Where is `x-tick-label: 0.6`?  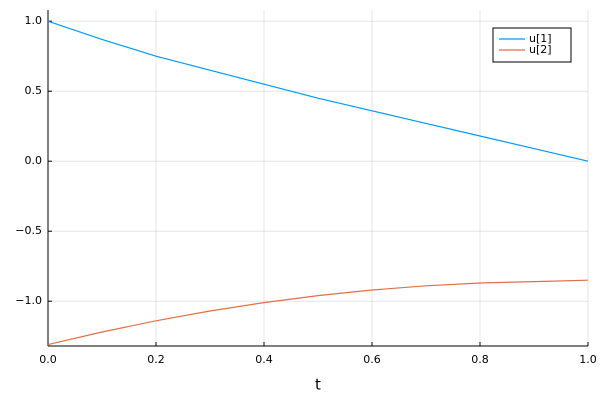 x-tick-label: 0.6 is located at coordinates (372, 359).